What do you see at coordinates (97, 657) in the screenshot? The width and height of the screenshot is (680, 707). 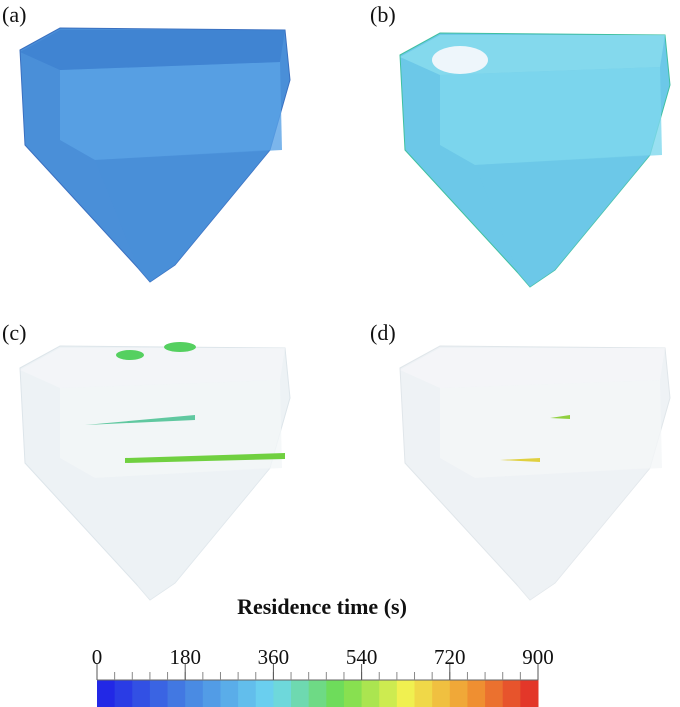 I see `tick-label: 0` at bounding box center [97, 657].